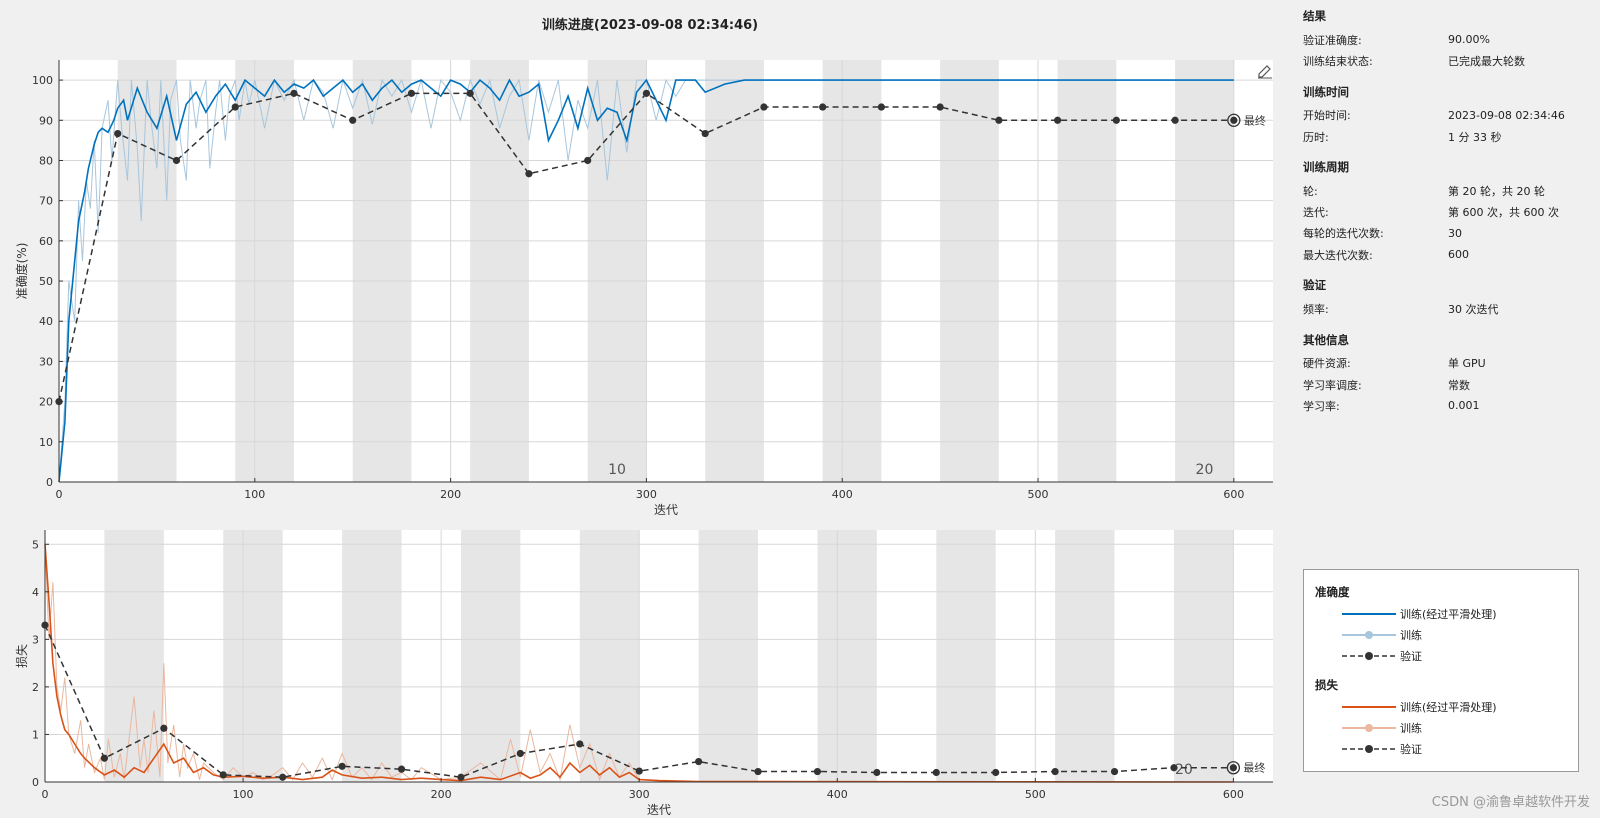  Describe the element at coordinates (441, 794) in the screenshot. I see `x-tick-label: 200` at that location.